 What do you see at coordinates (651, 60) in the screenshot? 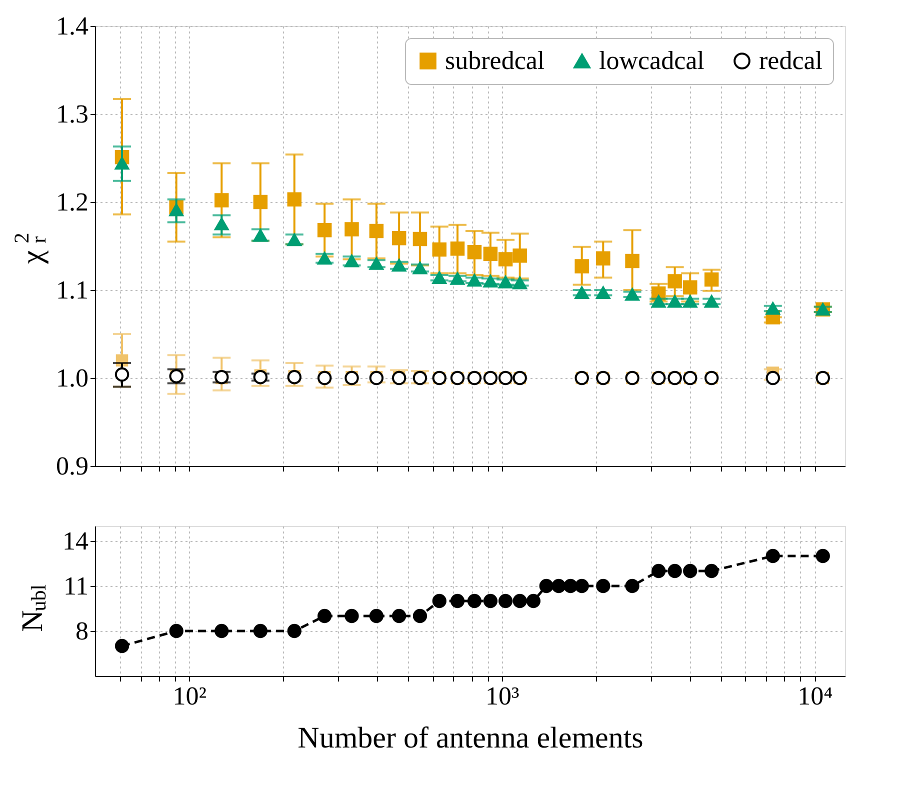
I see `legend-label: lowcadcal` at bounding box center [651, 60].